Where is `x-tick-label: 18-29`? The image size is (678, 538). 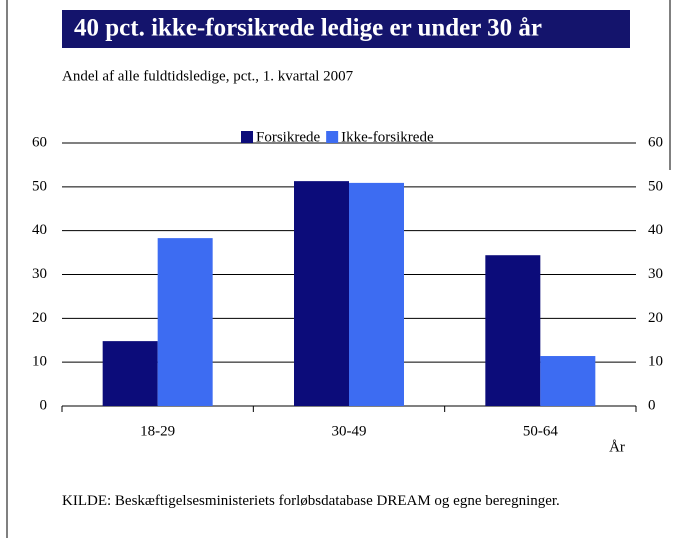
x-tick-label: 18-29 is located at coordinates (157, 431).